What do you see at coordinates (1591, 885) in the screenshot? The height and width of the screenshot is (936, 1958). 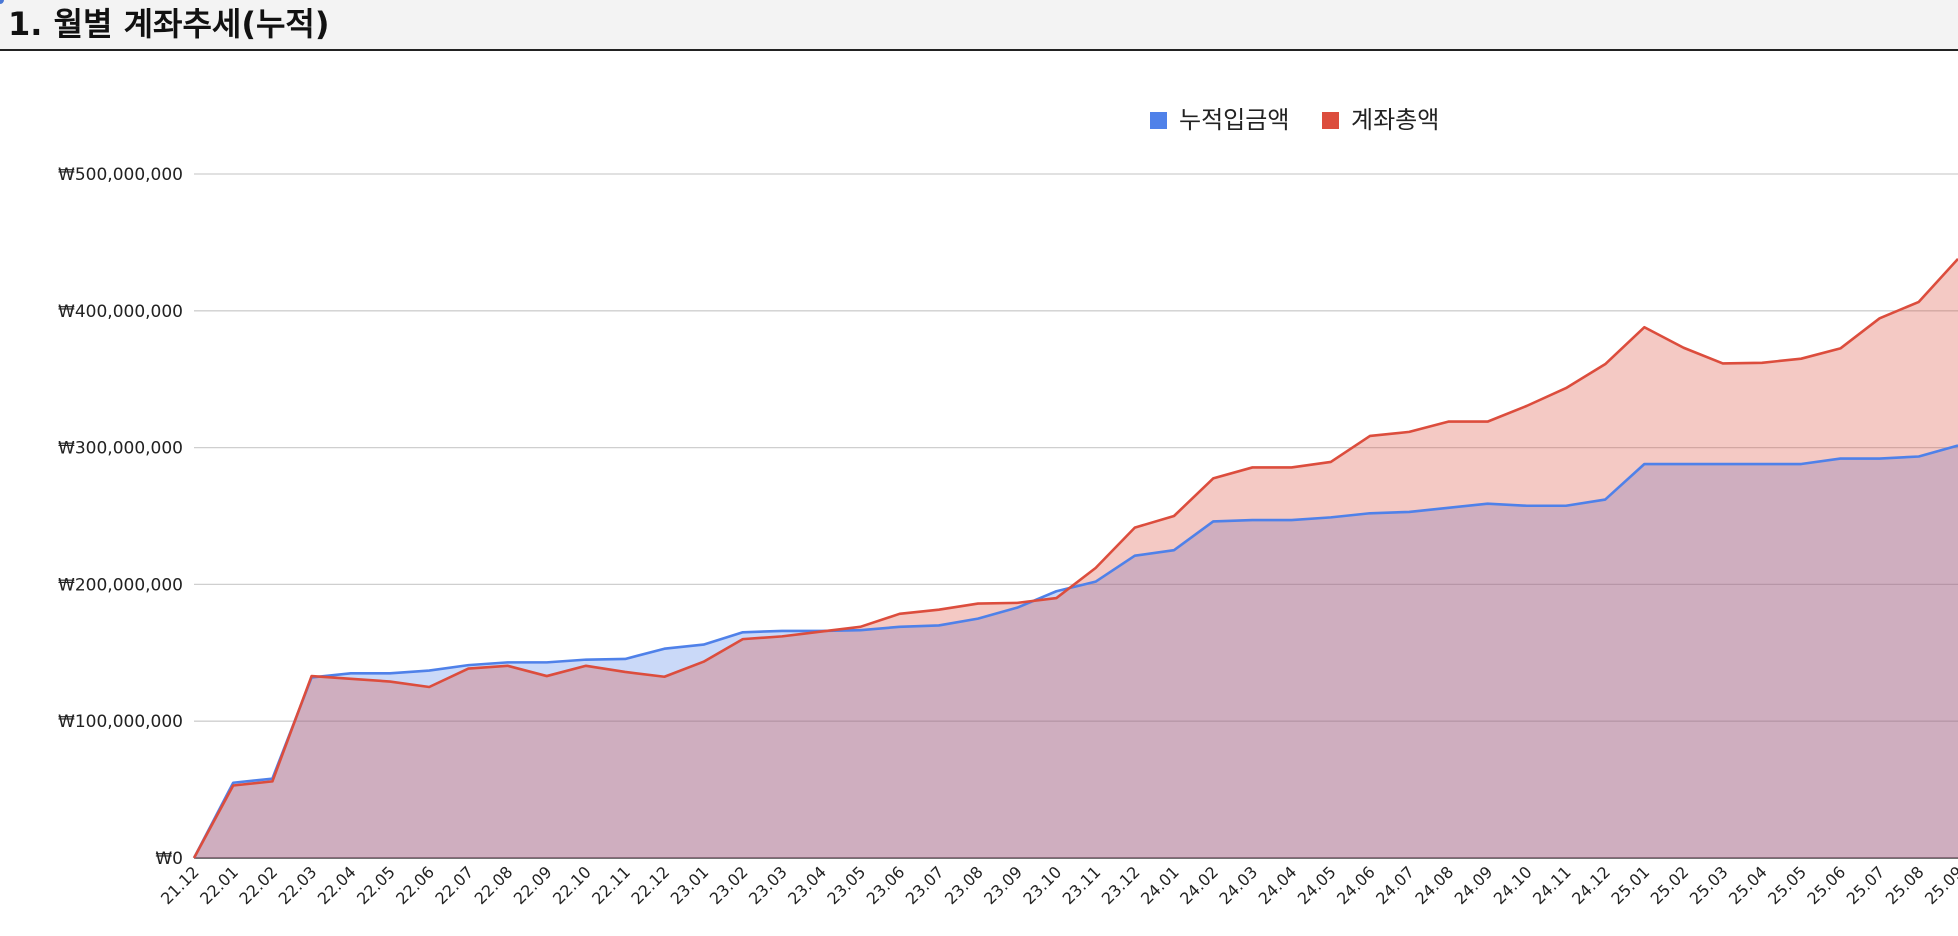 I see `x-tick-label: 24.12` at bounding box center [1591, 885].